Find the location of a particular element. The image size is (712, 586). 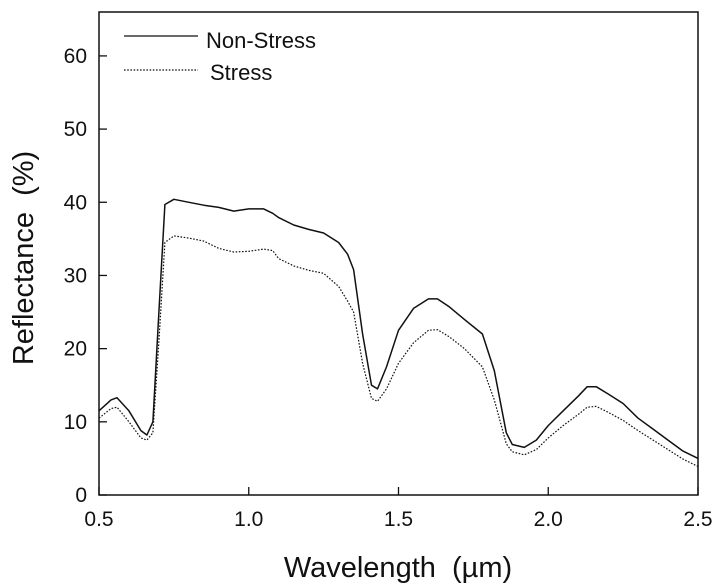

x-tick-label: 1.0 is located at coordinates (248, 519).